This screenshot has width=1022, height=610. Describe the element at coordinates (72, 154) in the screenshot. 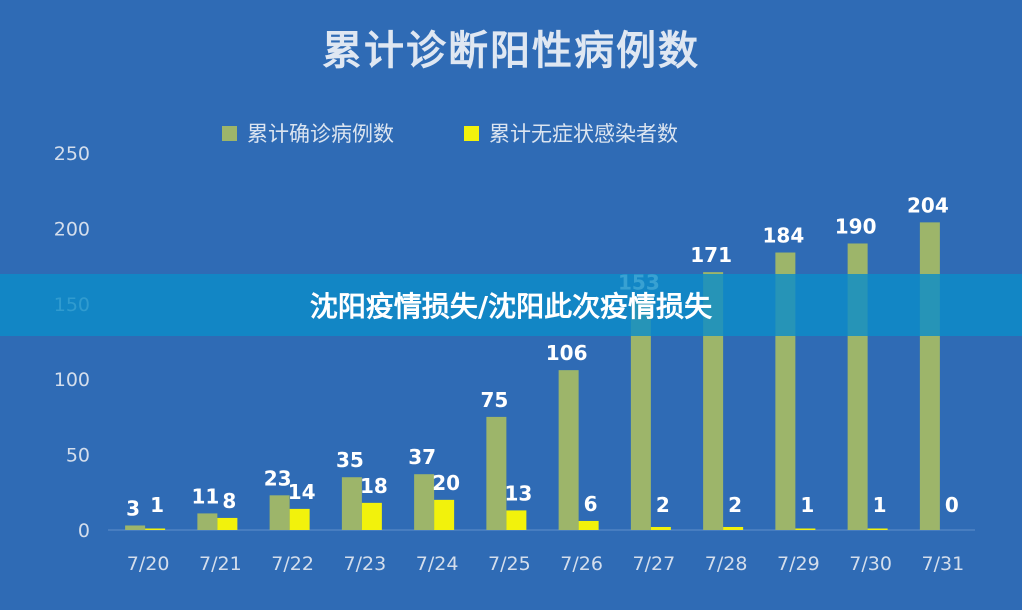

I see `y-tick-label-5: 250` at that location.